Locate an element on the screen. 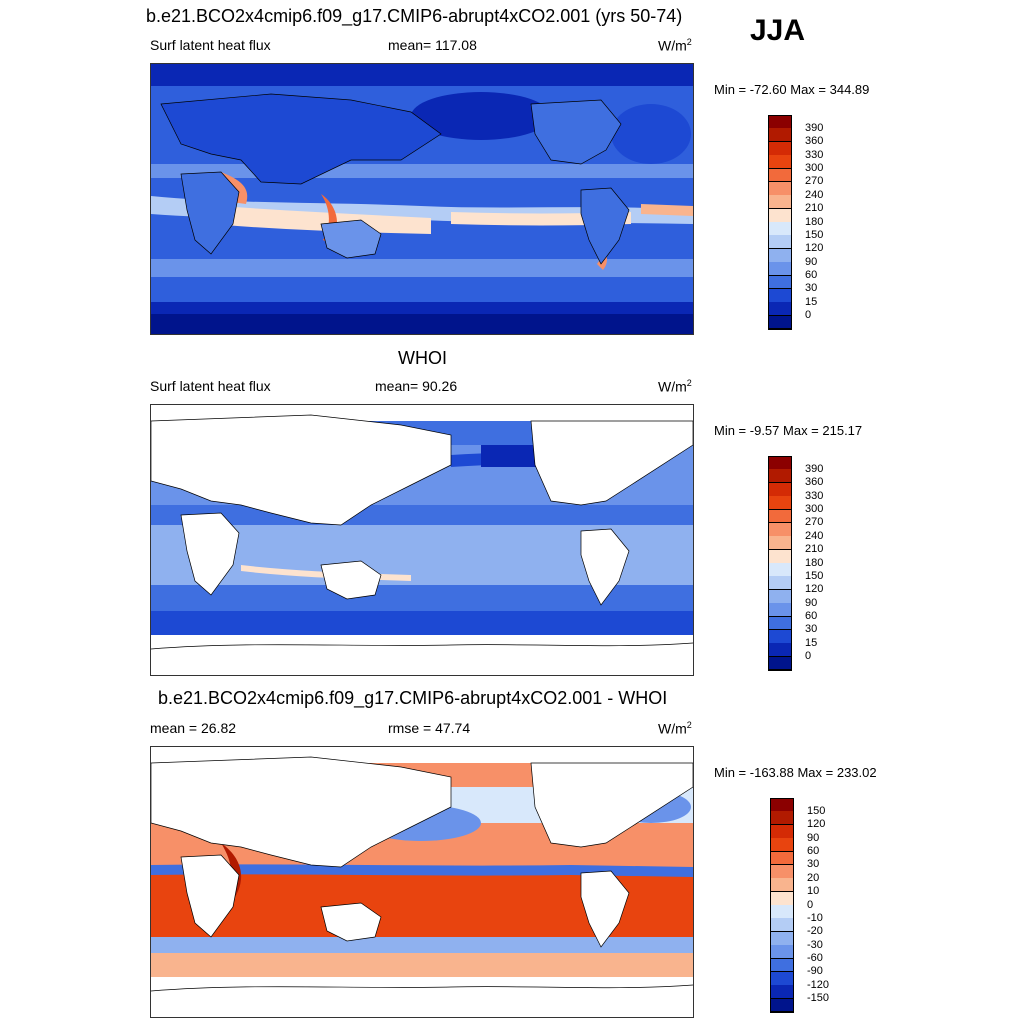 The height and width of the screenshot is (1024, 1024). colorbar-tick-label: -90 is located at coordinates (815, 971).